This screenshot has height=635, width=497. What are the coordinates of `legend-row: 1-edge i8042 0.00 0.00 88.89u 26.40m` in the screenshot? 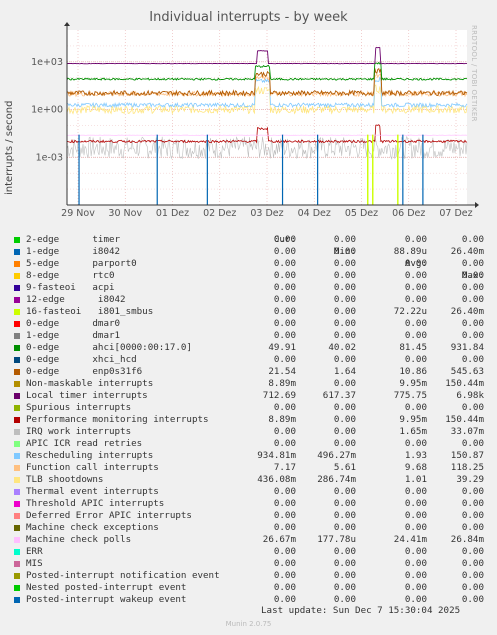 It's located at (248, 252).